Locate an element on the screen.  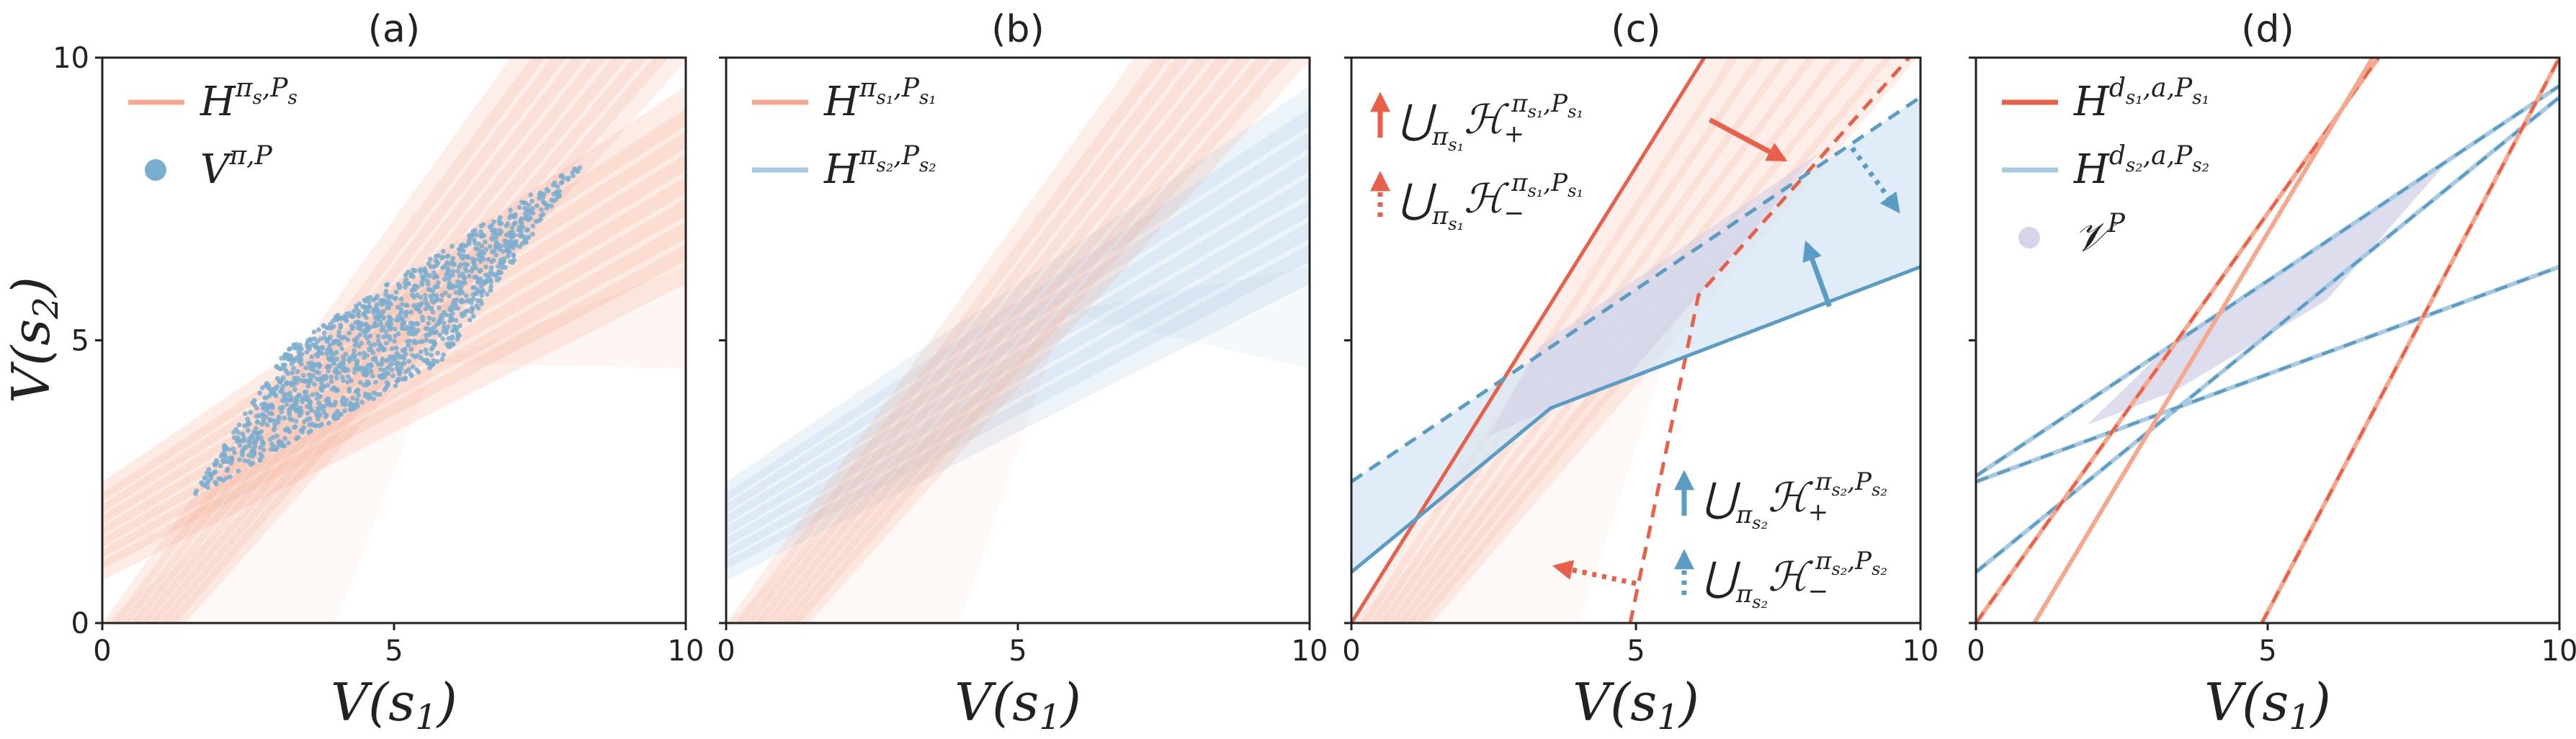
x-axis-label: V(s1) is located at coordinates (1017, 705).